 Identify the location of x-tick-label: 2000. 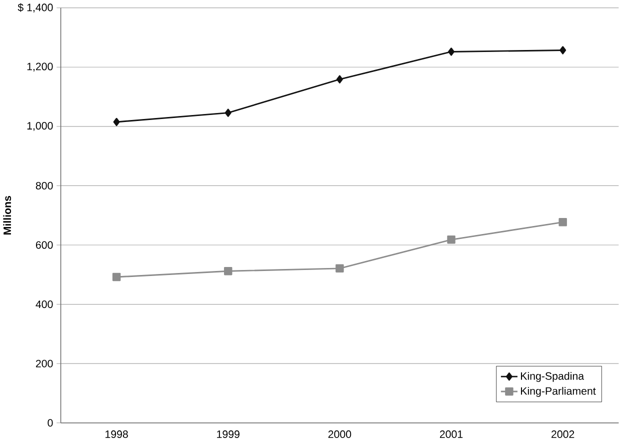
(340, 434).